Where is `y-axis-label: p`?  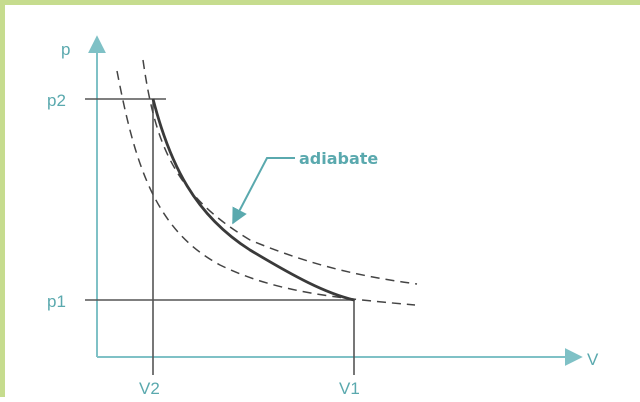
y-axis-label: p is located at coordinates (65, 49).